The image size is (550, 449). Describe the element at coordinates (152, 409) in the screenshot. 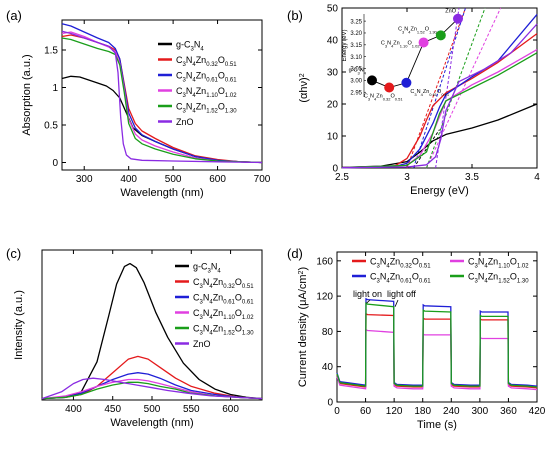

I see `c-x-tick-label-2: 500` at that location.